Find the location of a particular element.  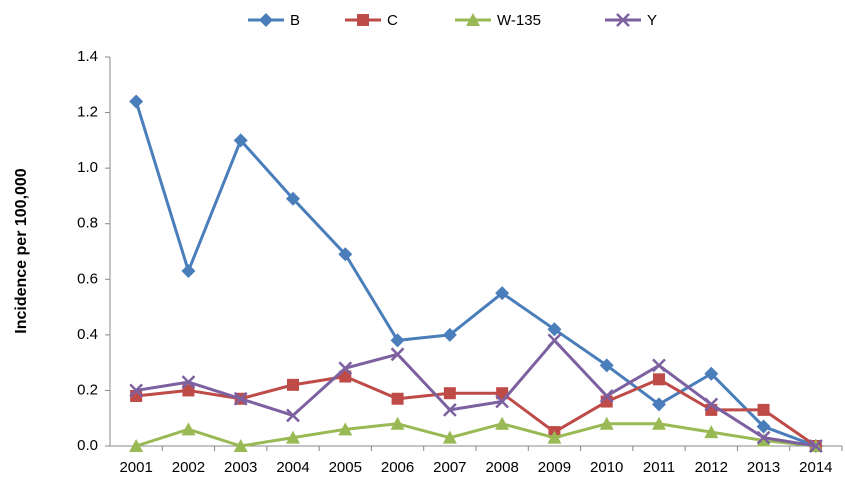

x-tick-label: 2008 is located at coordinates (501, 467).